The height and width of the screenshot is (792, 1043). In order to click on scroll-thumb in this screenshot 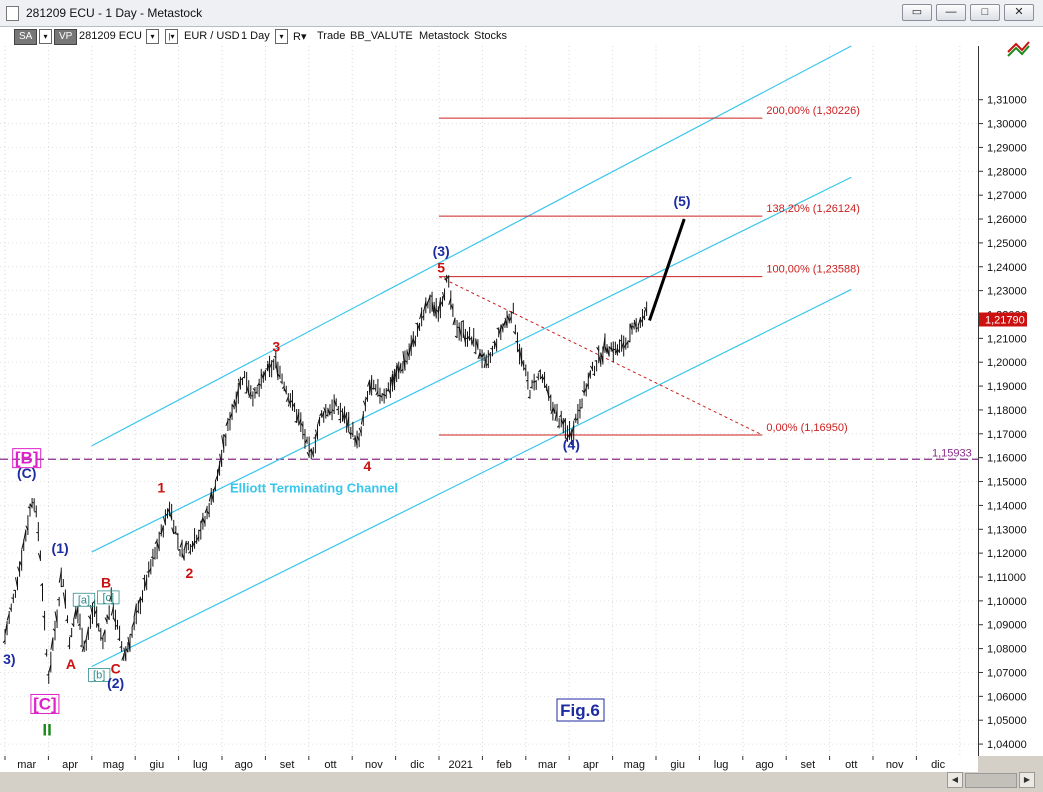, I will do `click(991, 780)`.